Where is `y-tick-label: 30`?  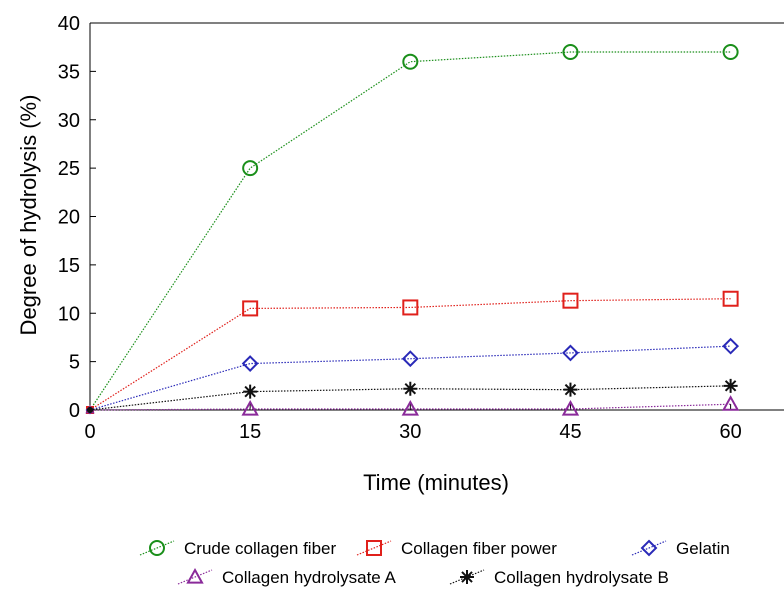
y-tick-label: 30 is located at coordinates (69, 121).